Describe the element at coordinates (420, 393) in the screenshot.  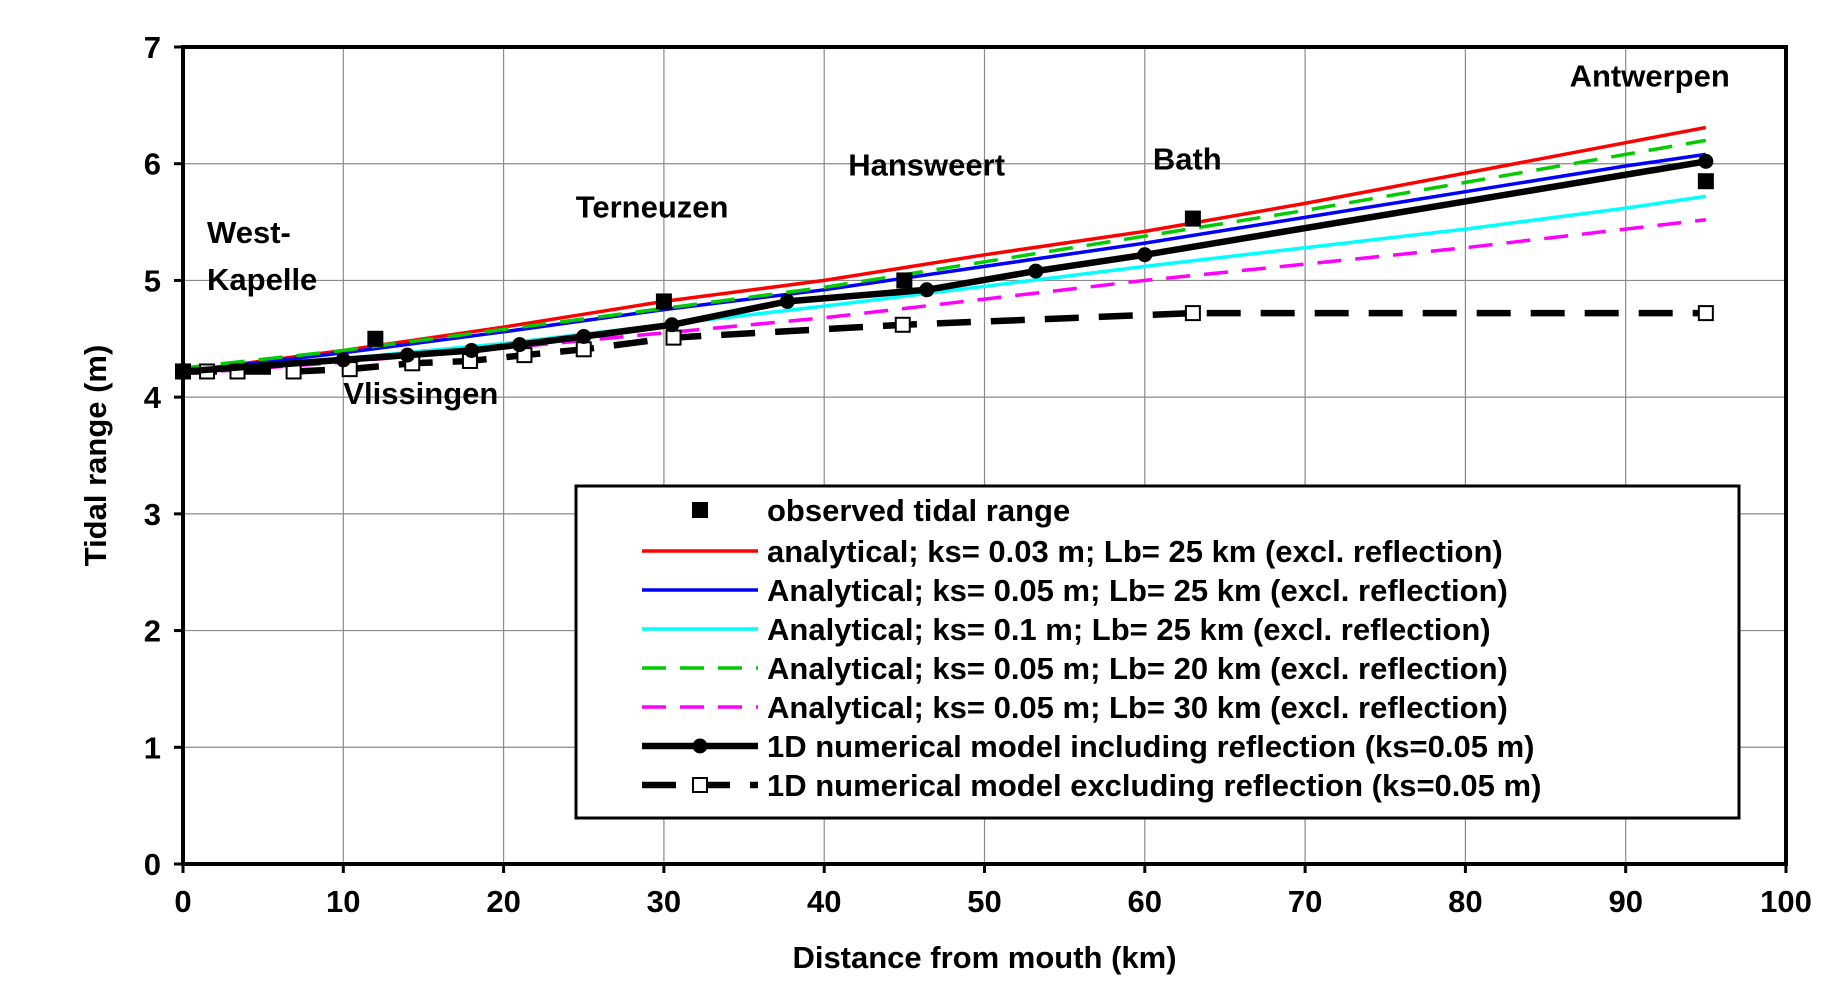
I see `station-label: Vlissingen` at that location.